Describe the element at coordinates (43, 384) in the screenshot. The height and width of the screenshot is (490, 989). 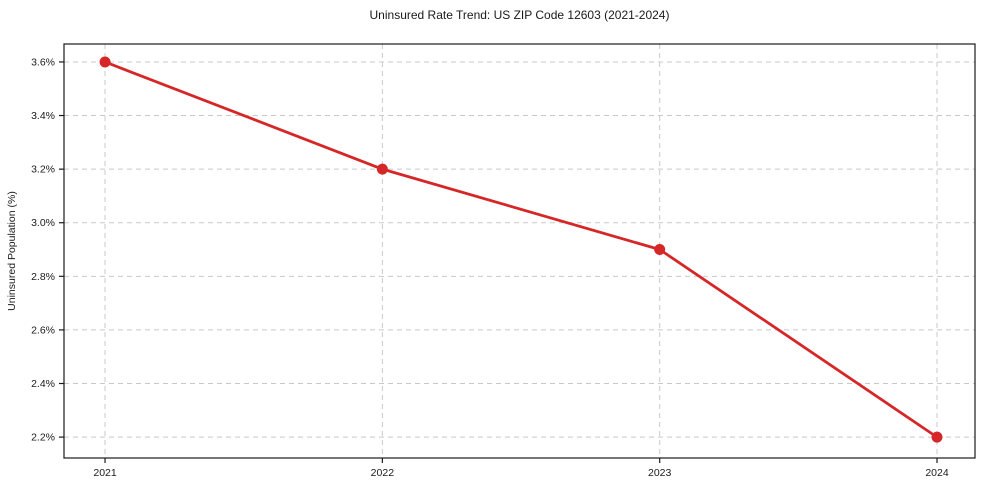
I see `y-tick-label: 2.4%` at that location.